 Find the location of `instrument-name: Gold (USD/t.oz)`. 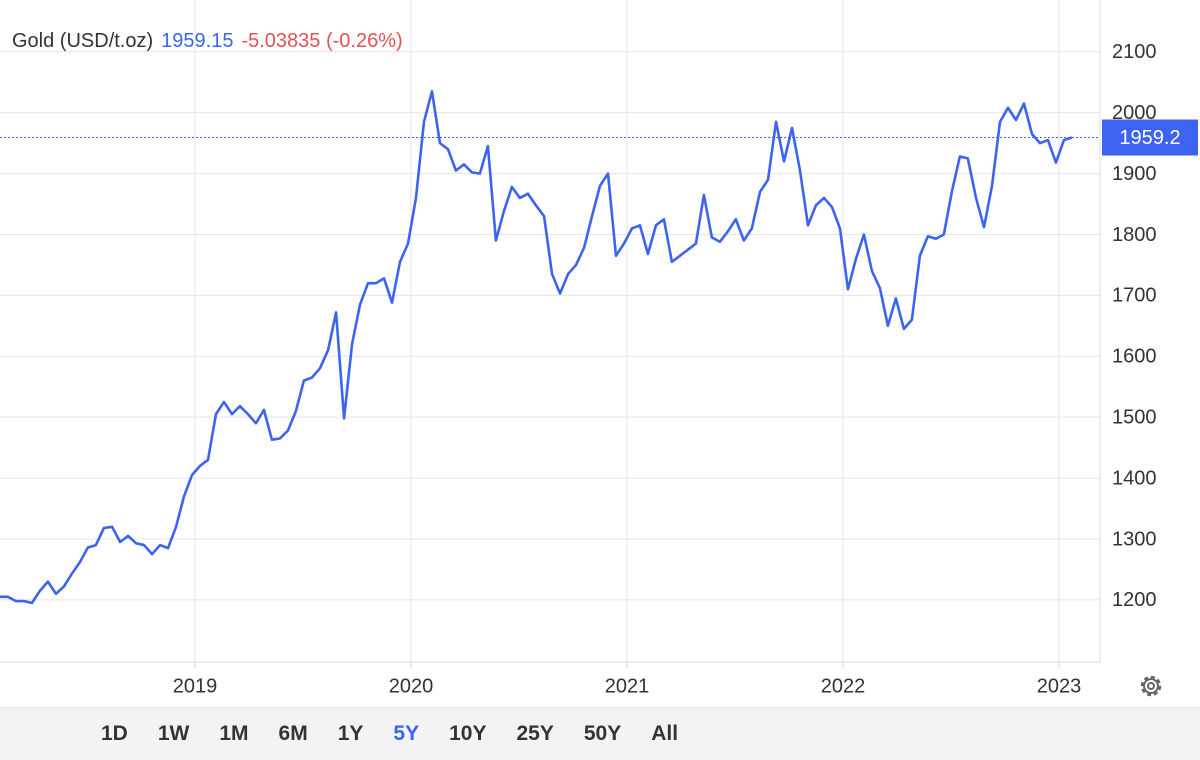

instrument-name: Gold (USD/t.oz) is located at coordinates (83, 41).